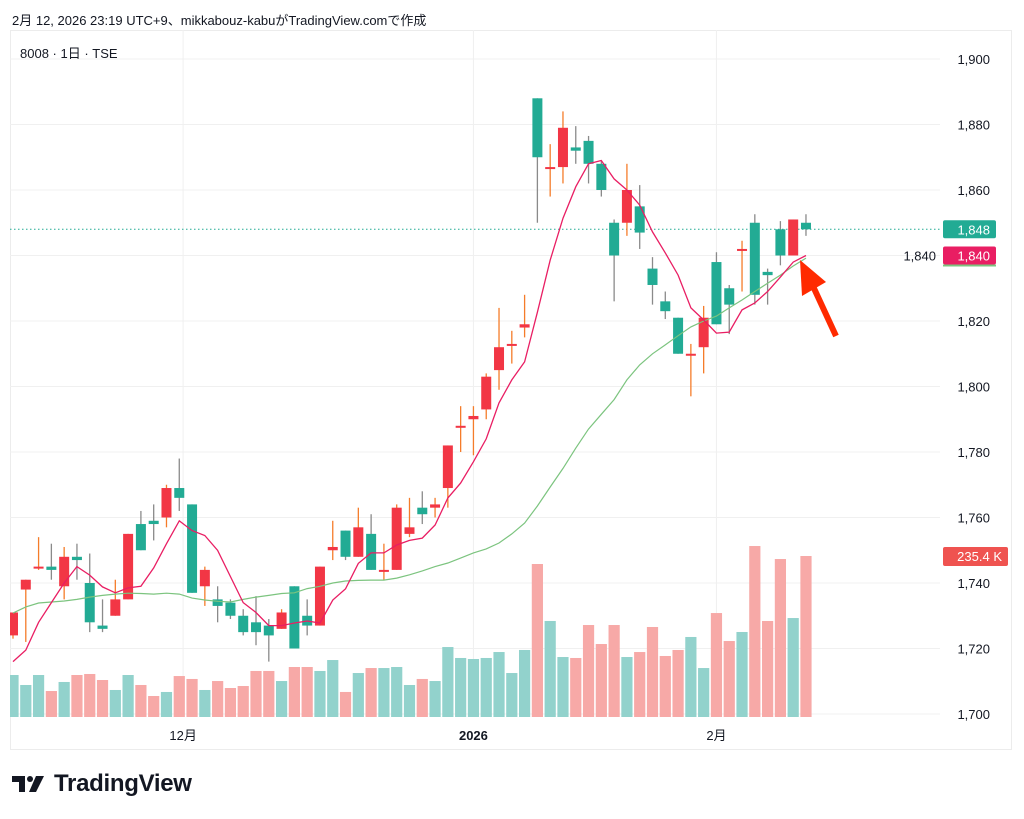 The height and width of the screenshot is (819, 1024). Describe the element at coordinates (69, 53) in the screenshot. I see `symbol-info: 8008 · 1日 · TSE` at that location.